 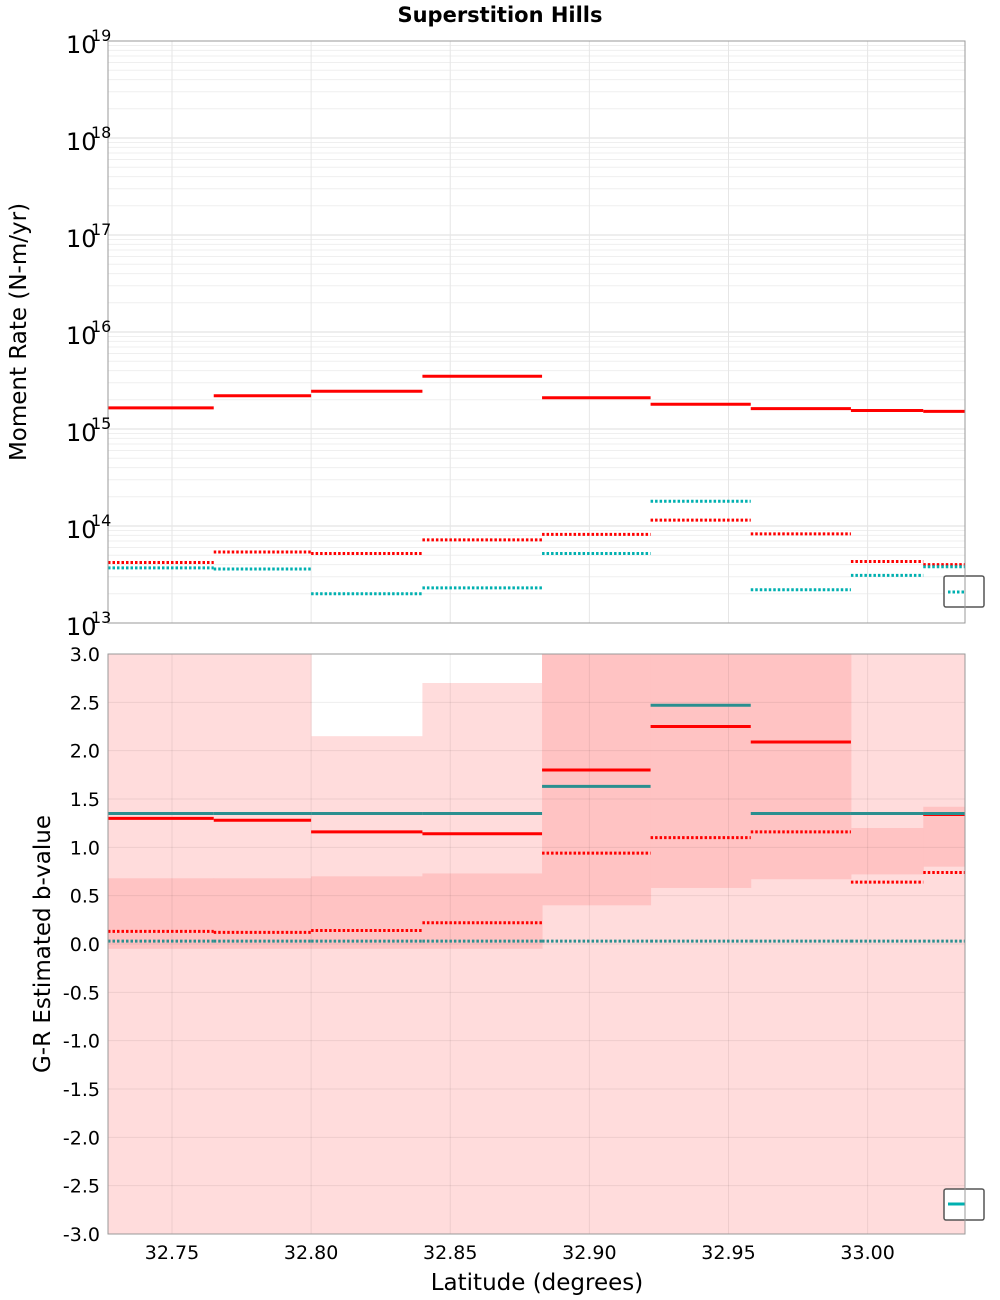 I want to click on y-tick-exponent: 19, so click(x=101, y=35).